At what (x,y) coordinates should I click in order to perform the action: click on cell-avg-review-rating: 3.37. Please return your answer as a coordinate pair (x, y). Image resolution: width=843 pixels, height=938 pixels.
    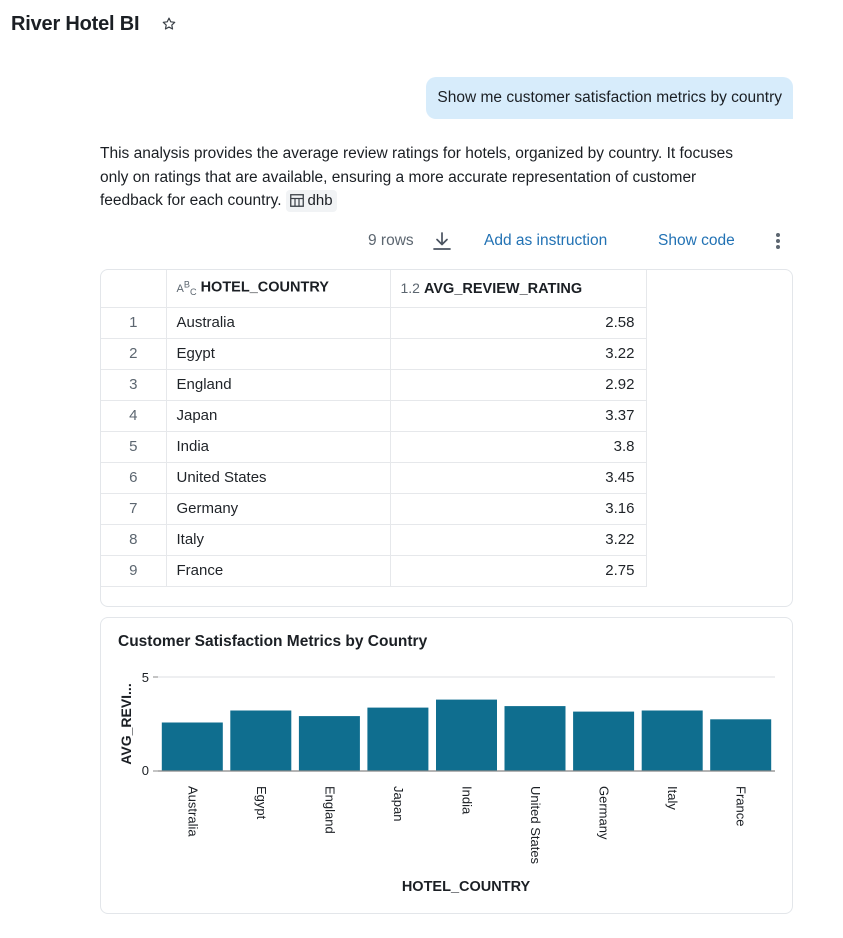
    Looking at the image, I should click on (518, 416).